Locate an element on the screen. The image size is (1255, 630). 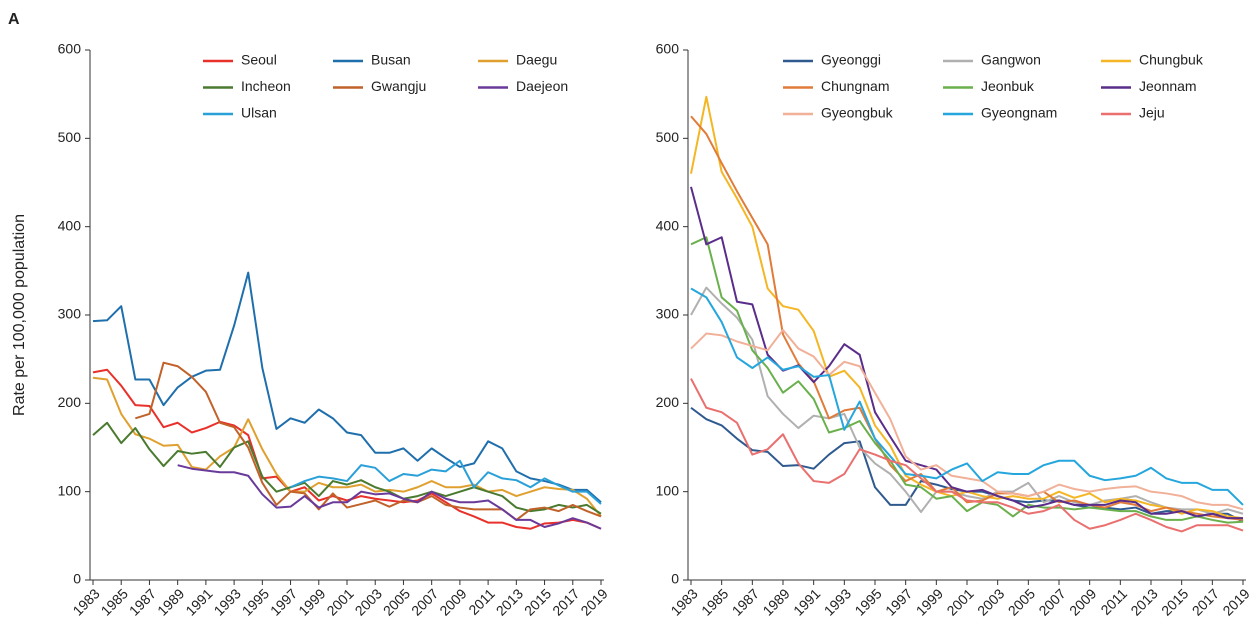
y-axis-label: Rate per 100,000 population is located at coordinates (19, 315).